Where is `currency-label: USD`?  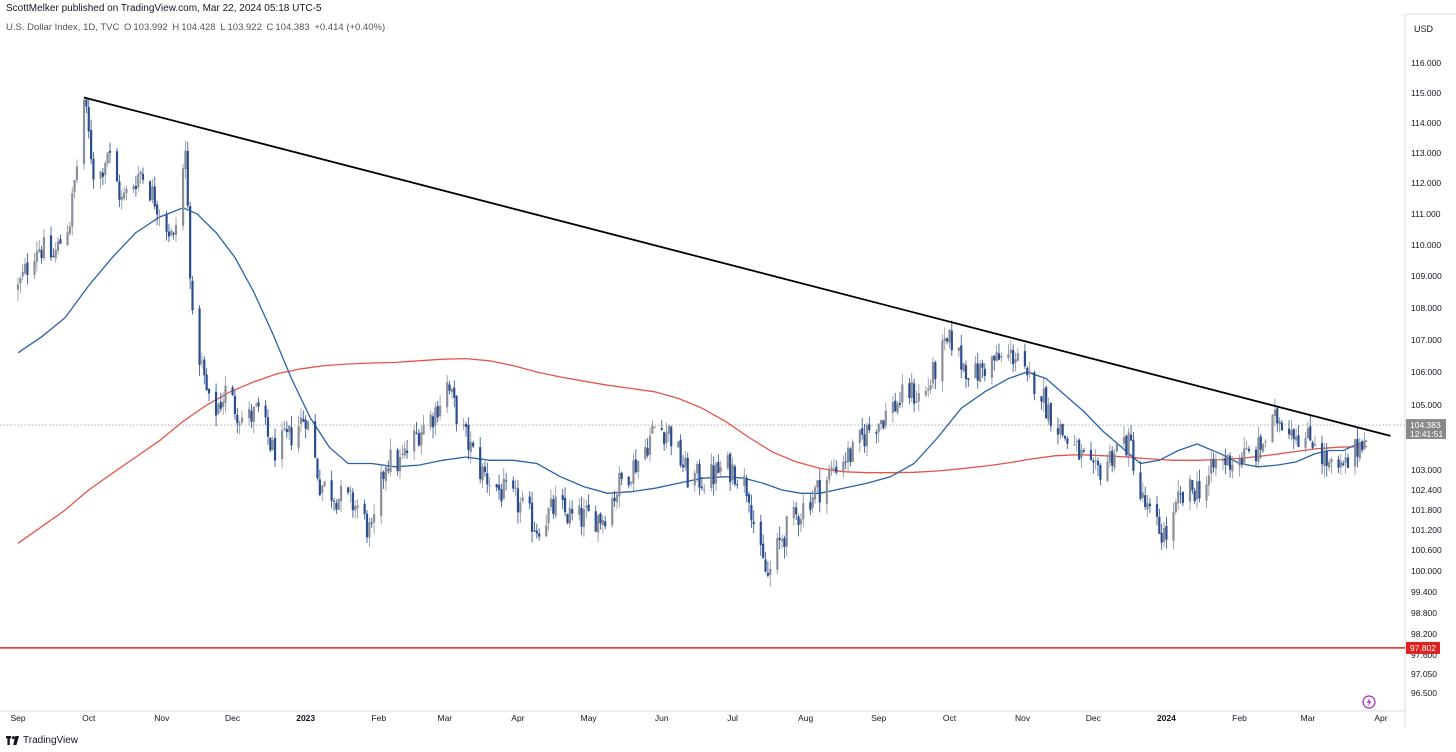
currency-label: USD is located at coordinates (1424, 29).